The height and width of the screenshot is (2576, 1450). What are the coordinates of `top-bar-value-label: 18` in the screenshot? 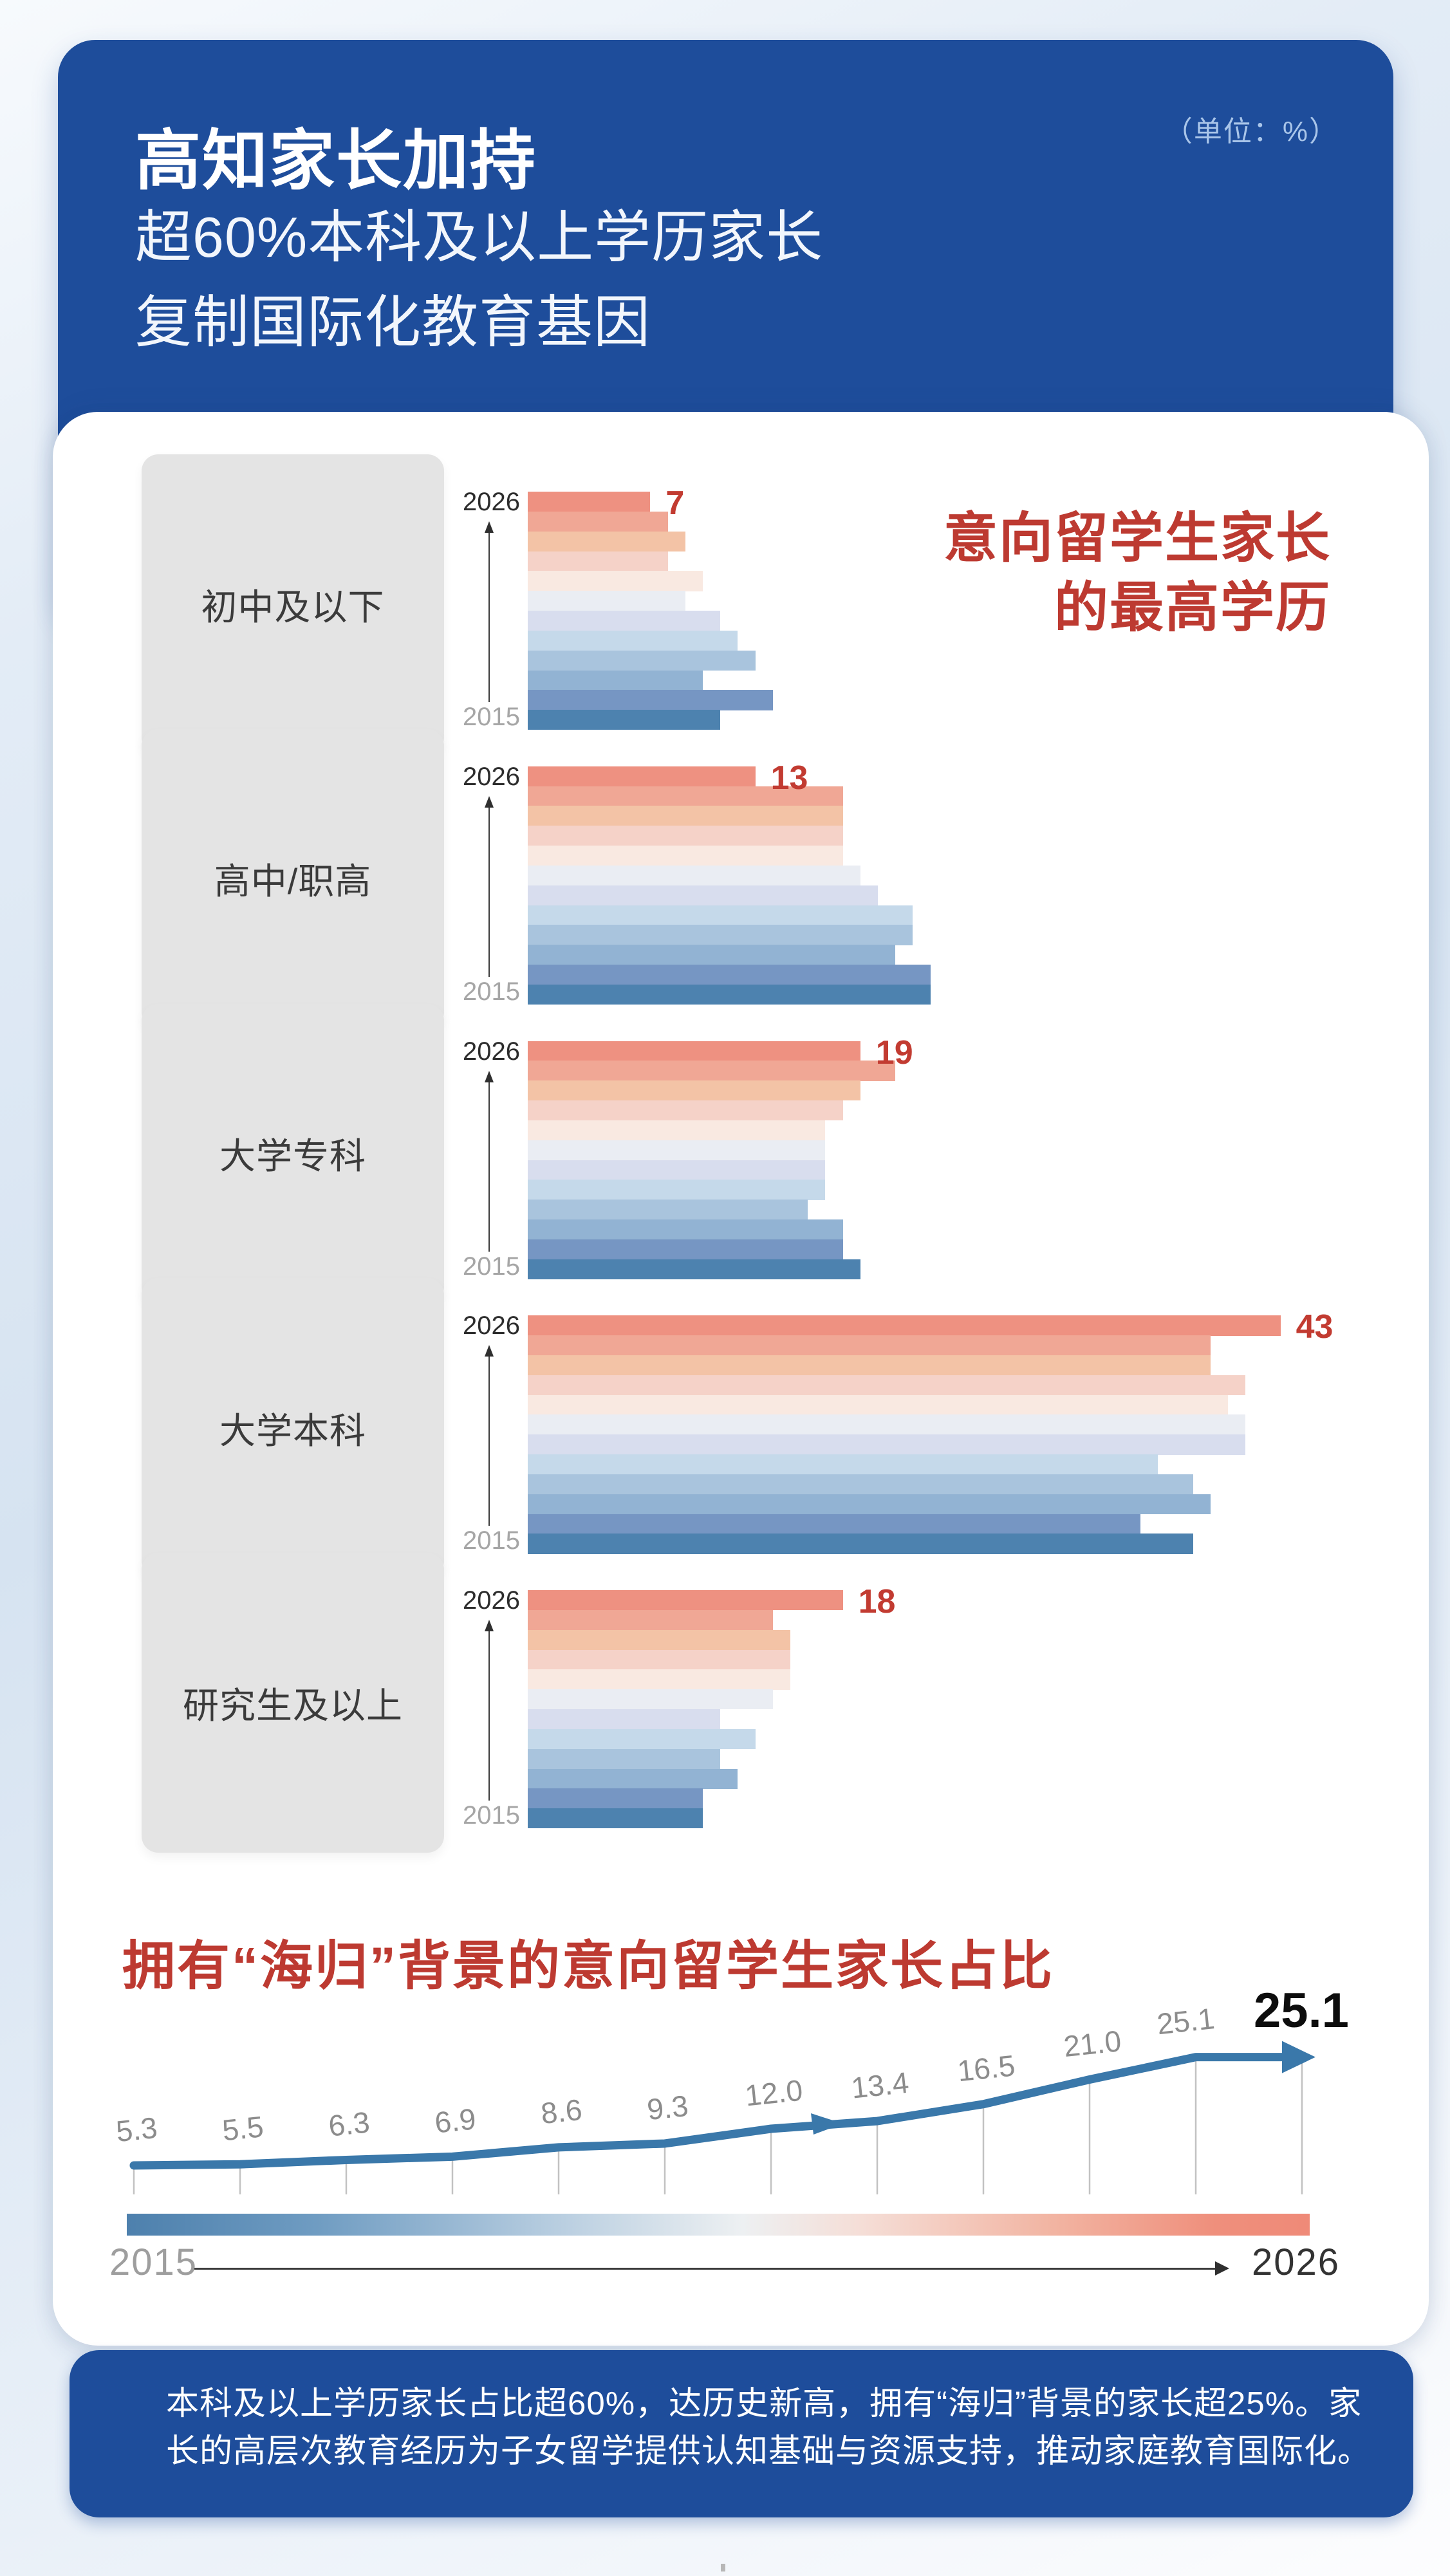 It's located at (877, 1601).